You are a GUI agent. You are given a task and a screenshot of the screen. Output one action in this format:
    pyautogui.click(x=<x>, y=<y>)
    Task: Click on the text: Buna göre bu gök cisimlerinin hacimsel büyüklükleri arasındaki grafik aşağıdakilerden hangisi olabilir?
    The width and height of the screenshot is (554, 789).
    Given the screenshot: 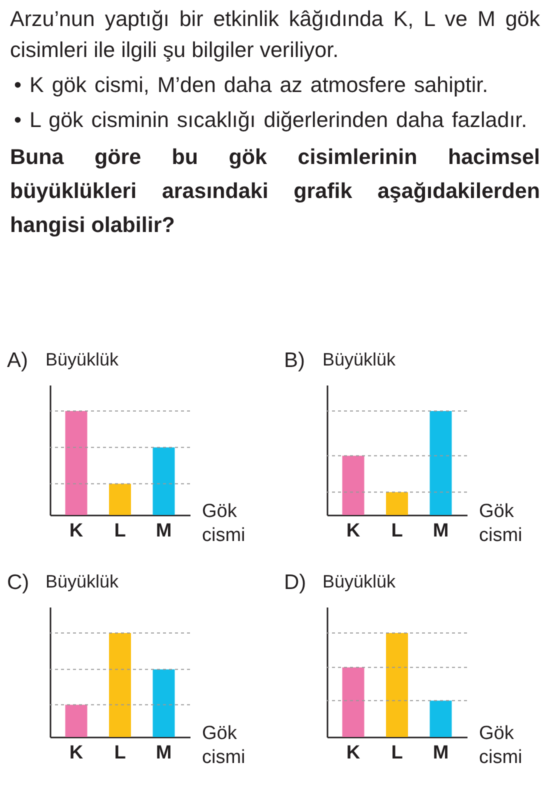 What is the action you would take?
    pyautogui.click(x=275, y=191)
    